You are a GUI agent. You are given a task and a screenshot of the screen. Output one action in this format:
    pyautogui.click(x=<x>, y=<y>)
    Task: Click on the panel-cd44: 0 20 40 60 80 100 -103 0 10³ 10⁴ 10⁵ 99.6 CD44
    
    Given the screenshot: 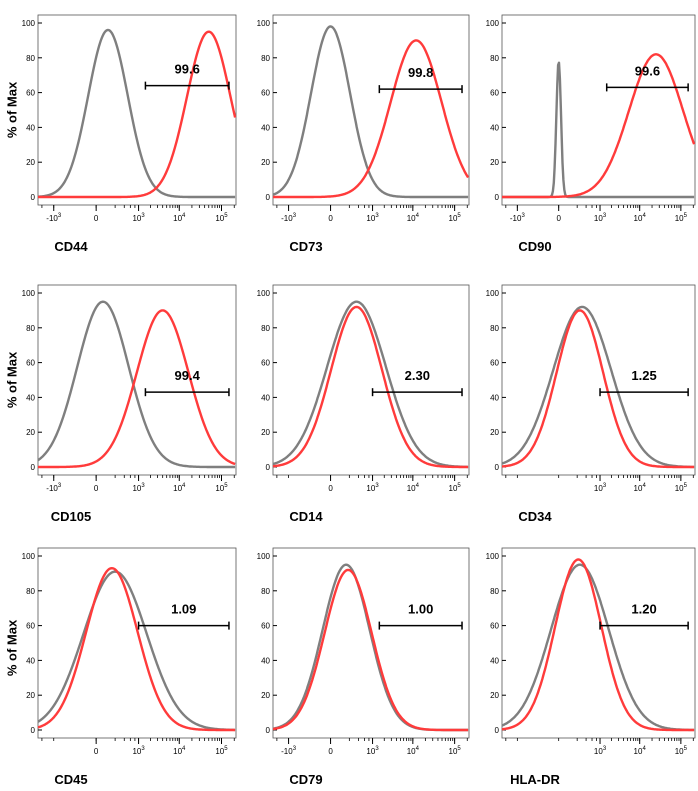 What is the action you would take?
    pyautogui.click(x=129, y=134)
    